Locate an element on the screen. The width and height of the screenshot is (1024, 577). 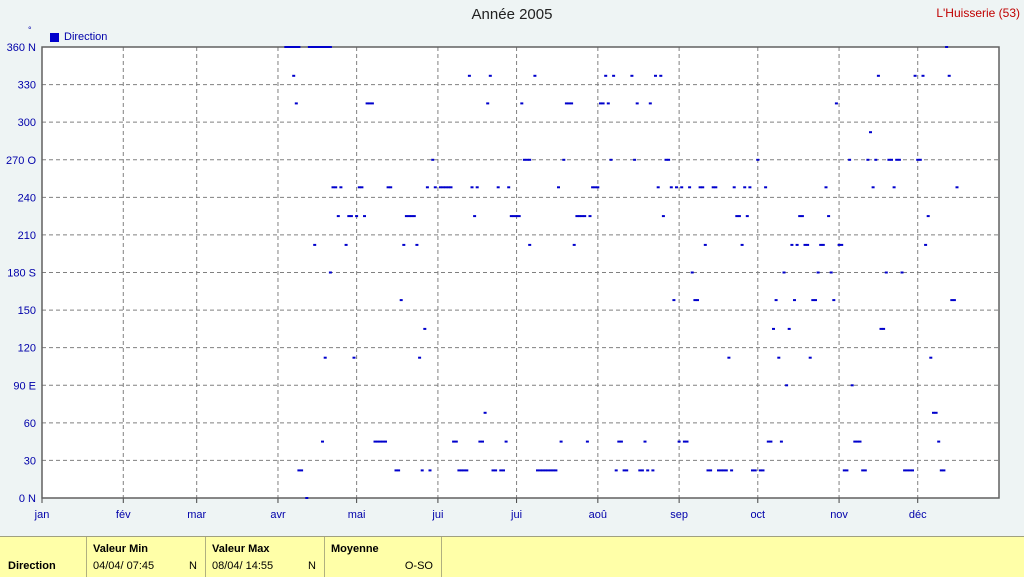
x-tick-label: oct is located at coordinates (757, 515).